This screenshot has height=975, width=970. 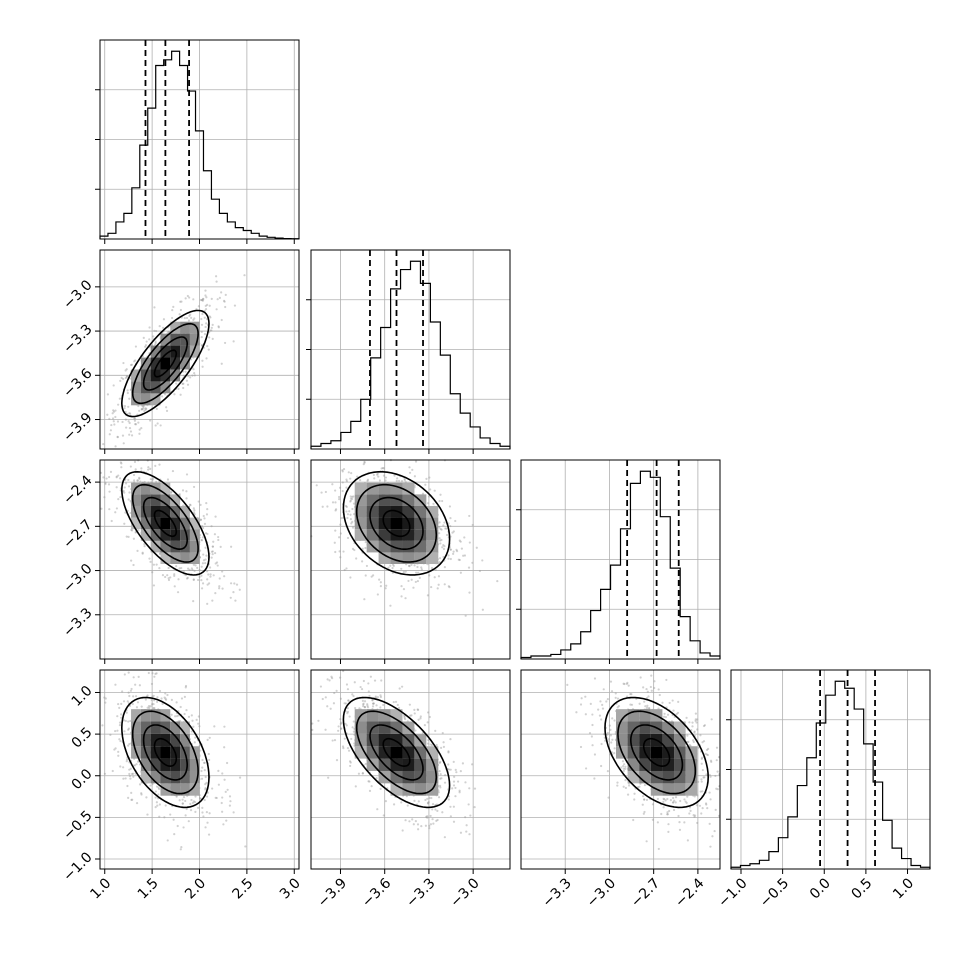 What do you see at coordinates (77, 294) in the screenshot?
I see `y-tick-label: −3.0` at bounding box center [77, 294].